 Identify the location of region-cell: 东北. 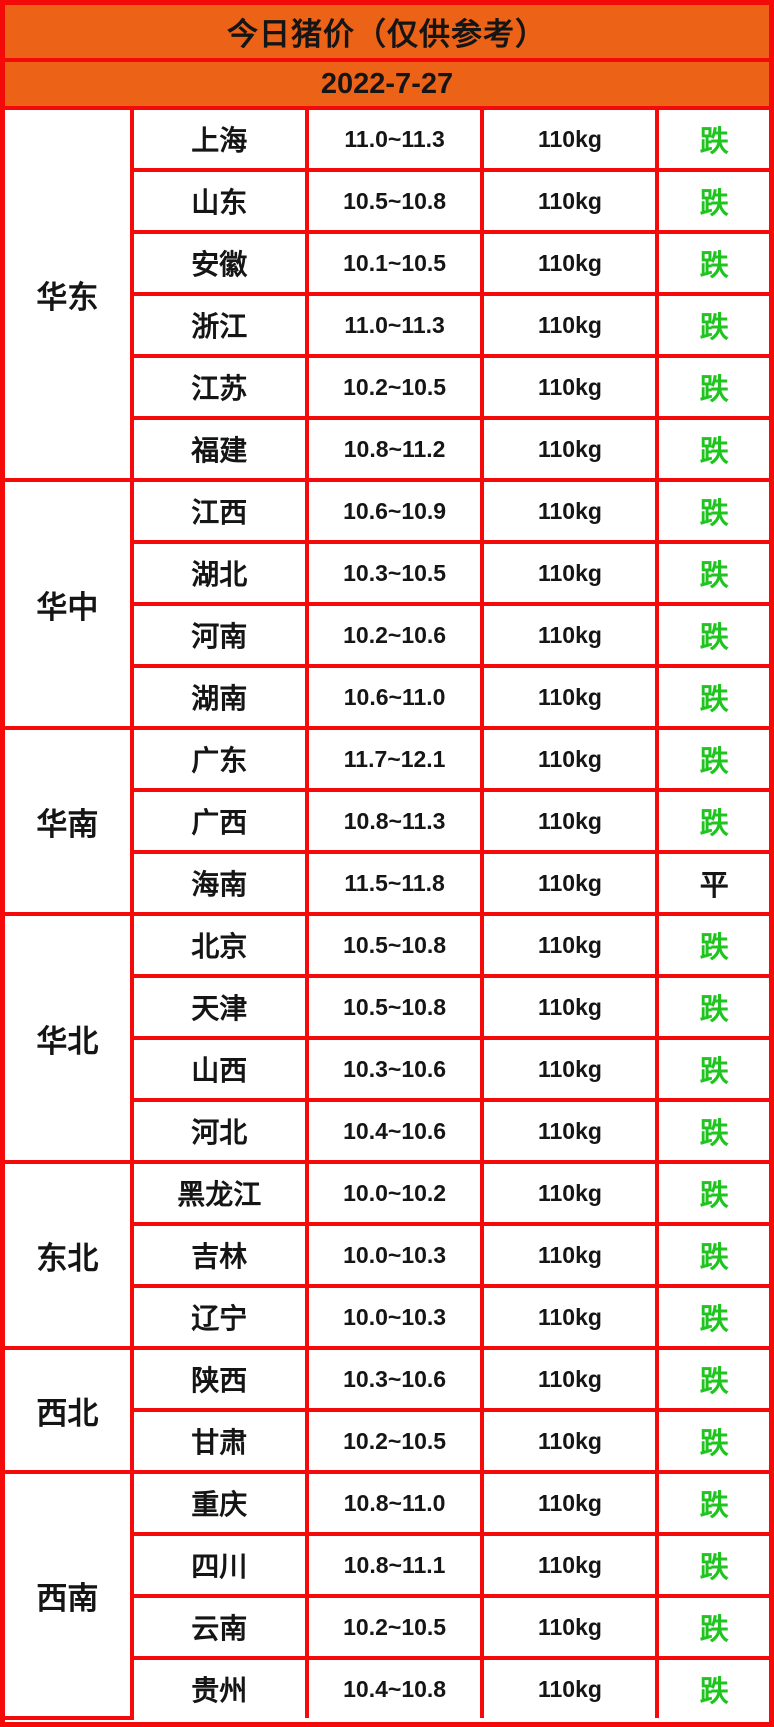
(69, 1255).